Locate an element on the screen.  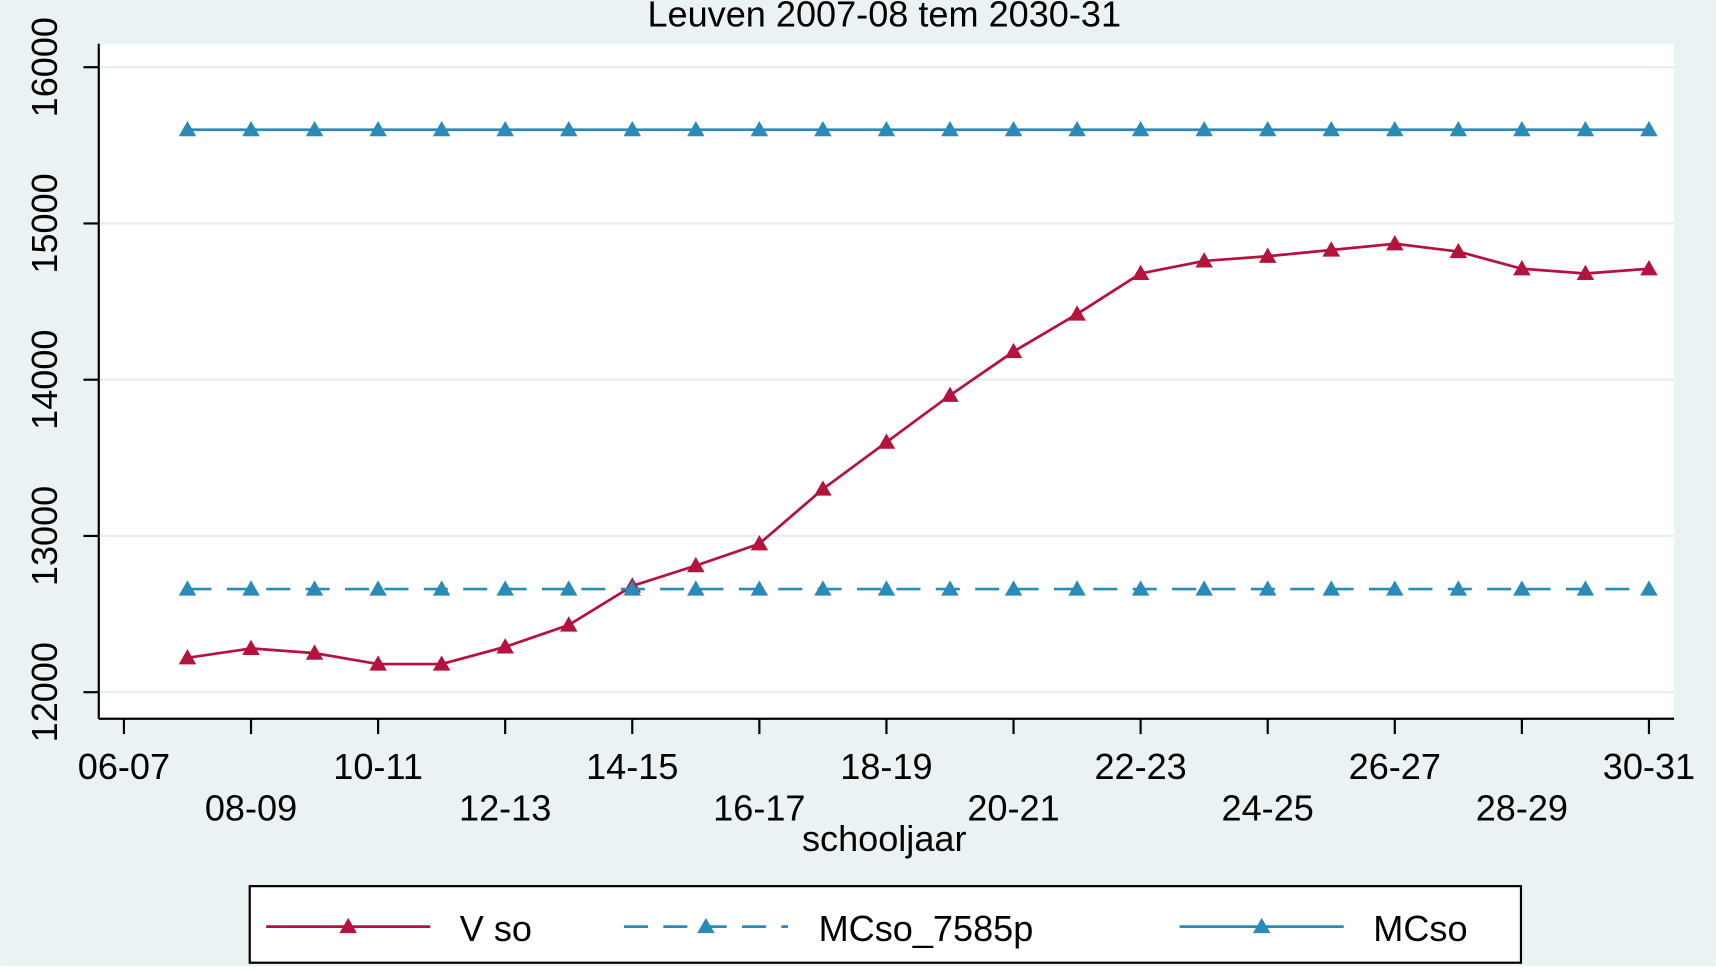
y-tick-label: 12000 is located at coordinates (44, 692).